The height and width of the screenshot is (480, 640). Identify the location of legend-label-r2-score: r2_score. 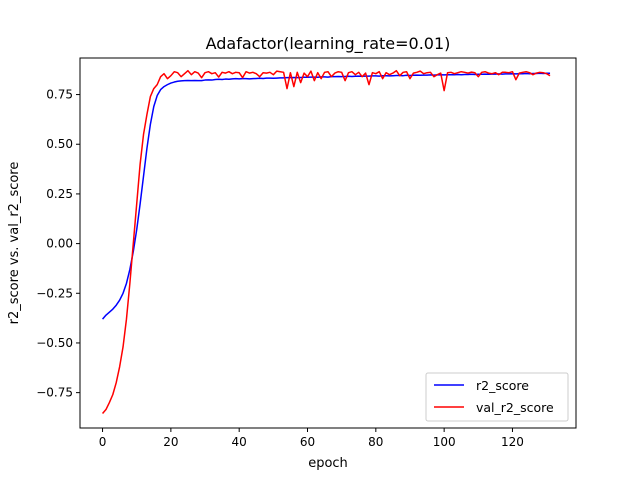
(502, 385).